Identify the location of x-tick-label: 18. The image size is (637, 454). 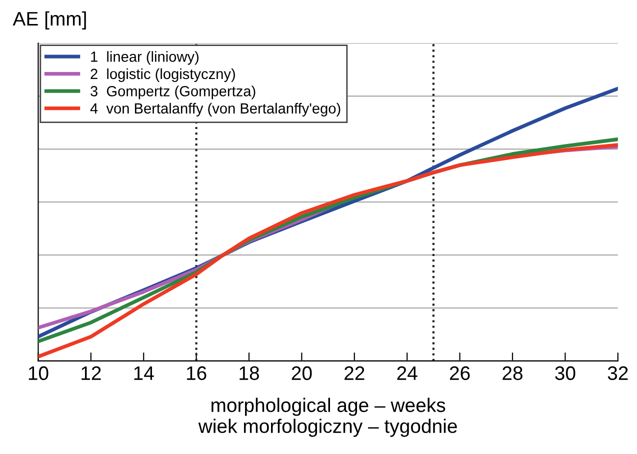
(249, 373).